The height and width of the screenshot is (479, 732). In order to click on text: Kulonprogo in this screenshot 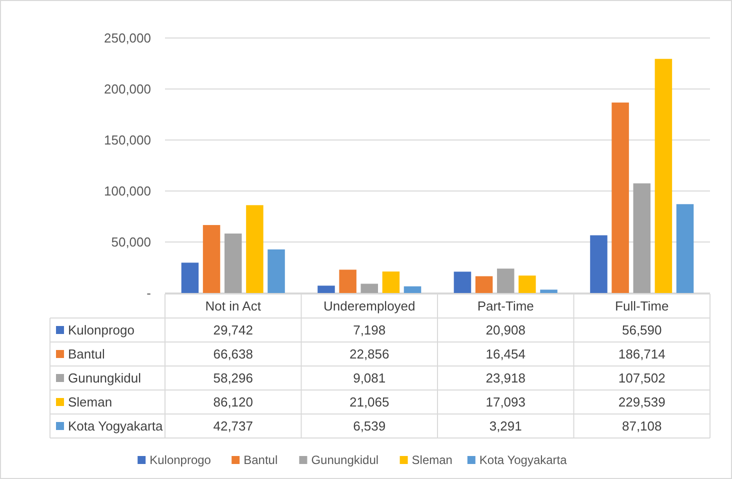, I will do `click(180, 460)`.